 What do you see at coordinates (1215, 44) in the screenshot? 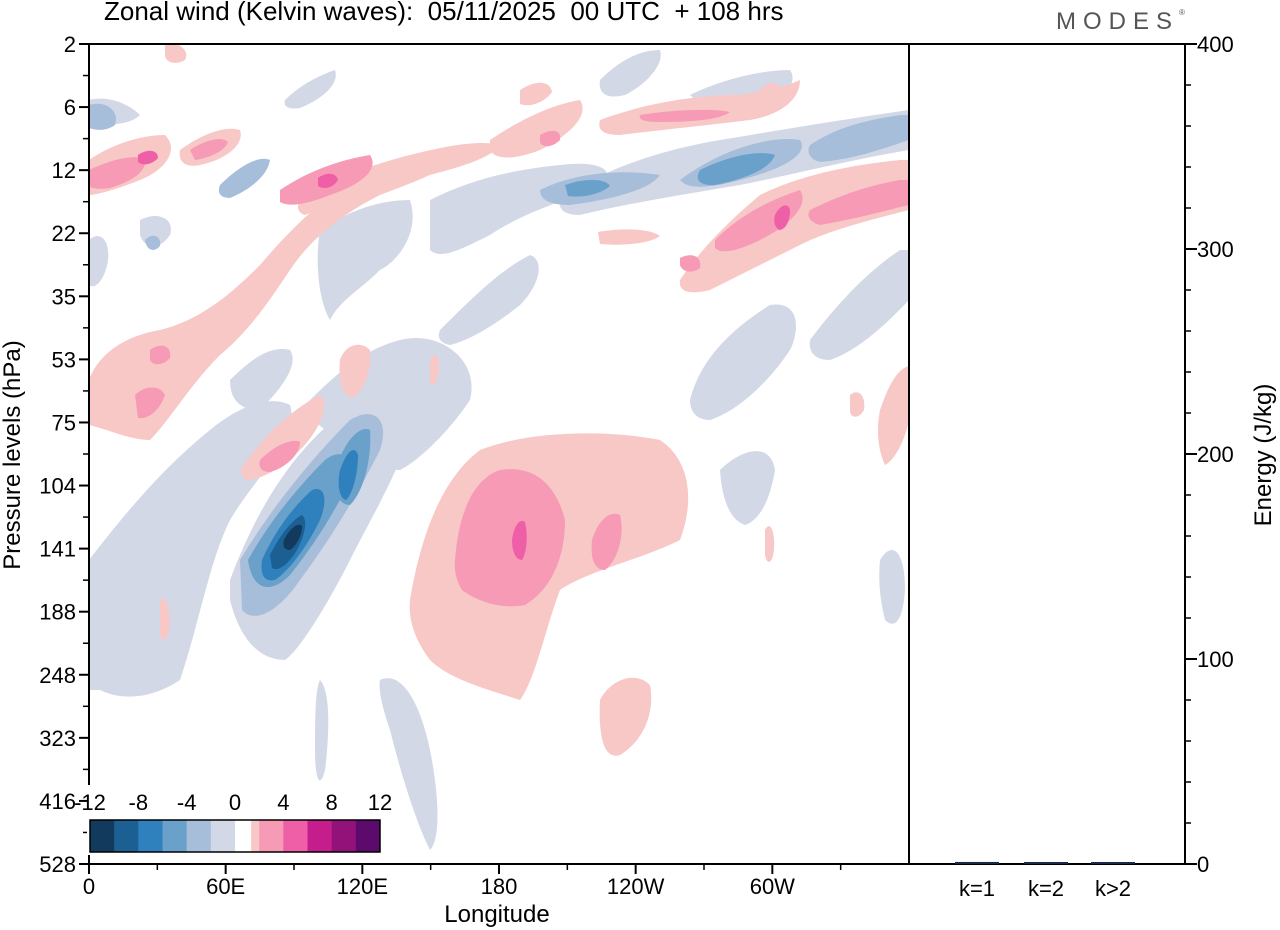
I see `energy-tick-label: 400` at bounding box center [1215, 44].